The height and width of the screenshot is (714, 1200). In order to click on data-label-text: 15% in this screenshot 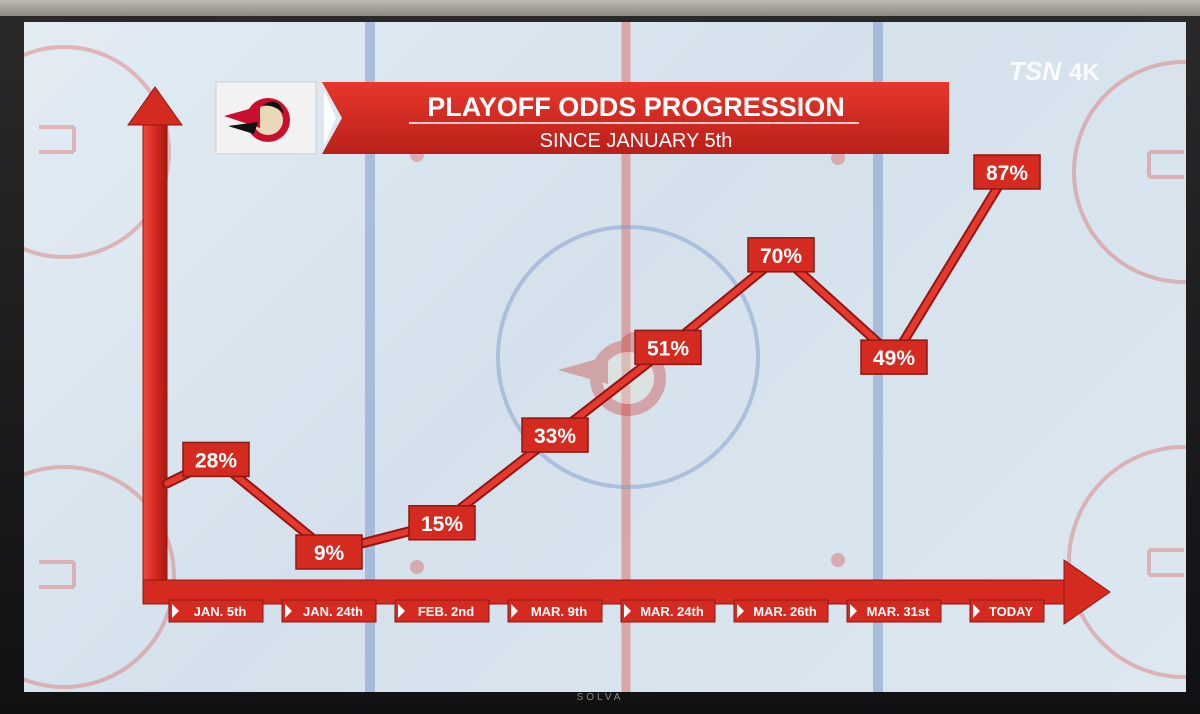, I will do `click(442, 524)`.